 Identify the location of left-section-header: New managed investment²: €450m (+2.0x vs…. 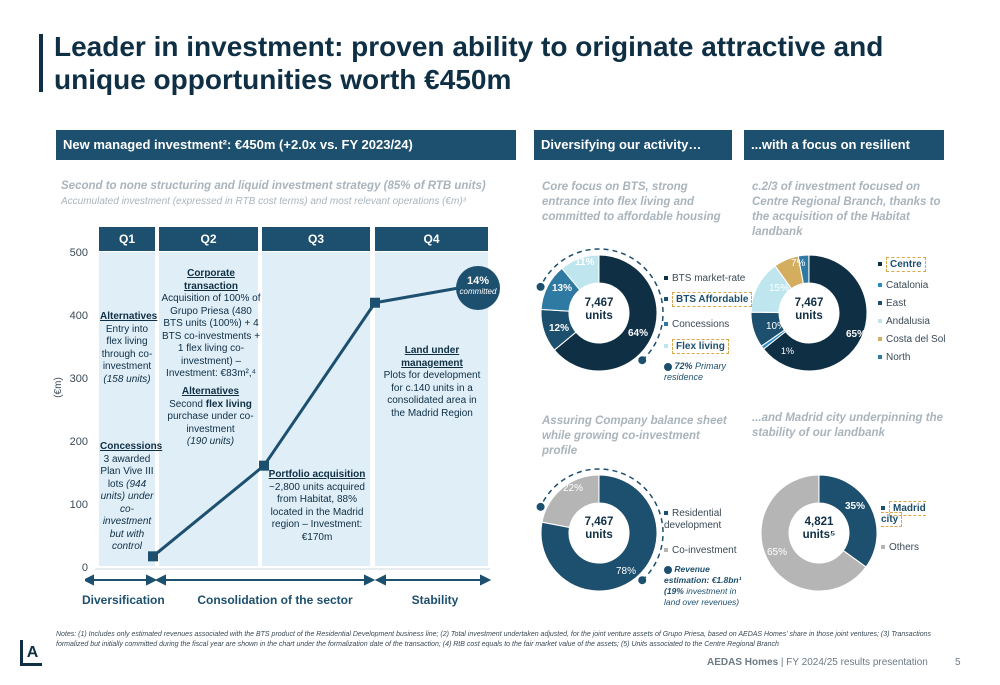
(286, 145).